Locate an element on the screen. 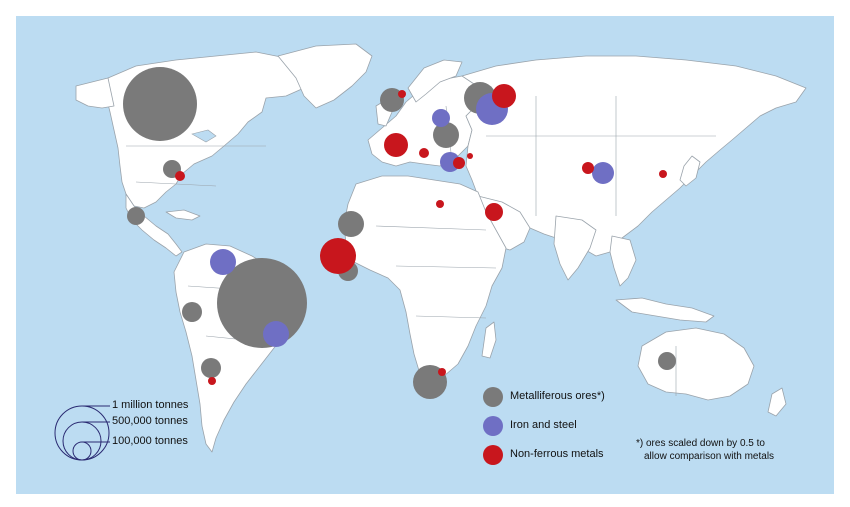  alaska is located at coordinates (95, 93).